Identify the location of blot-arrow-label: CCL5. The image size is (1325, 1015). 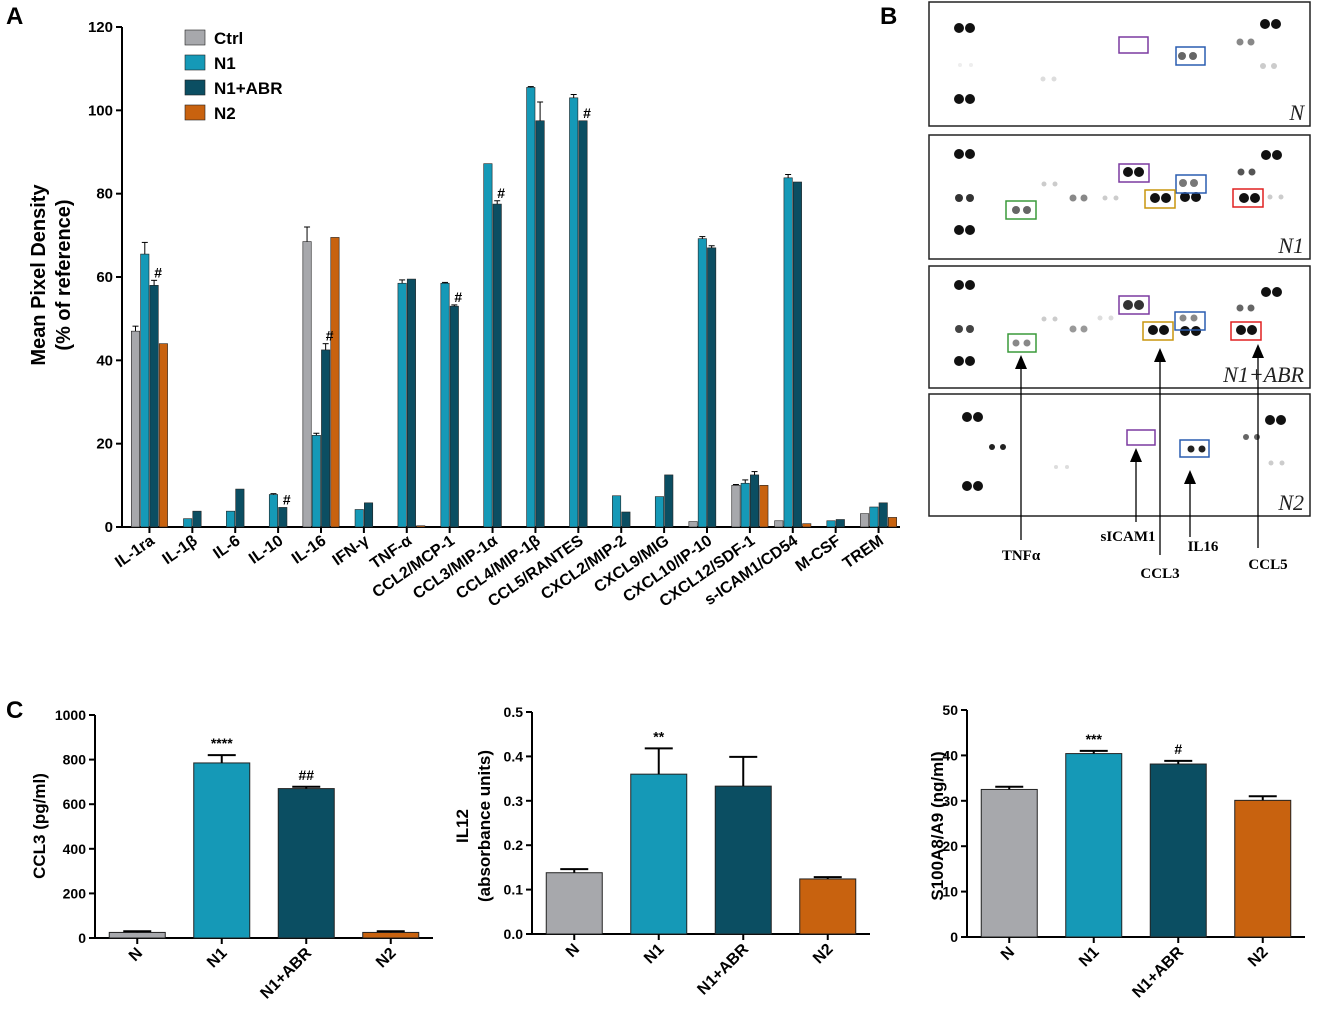
(1267, 565).